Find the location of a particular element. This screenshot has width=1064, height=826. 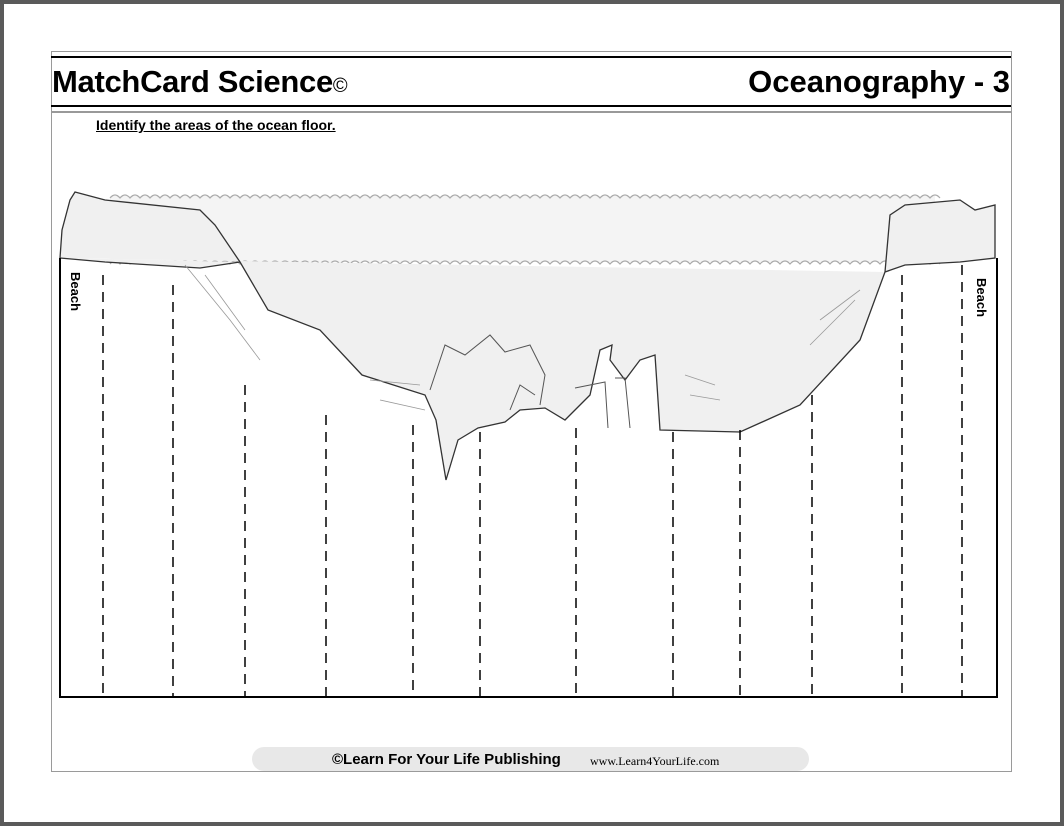

slope-detail is located at coordinates (522, 337).